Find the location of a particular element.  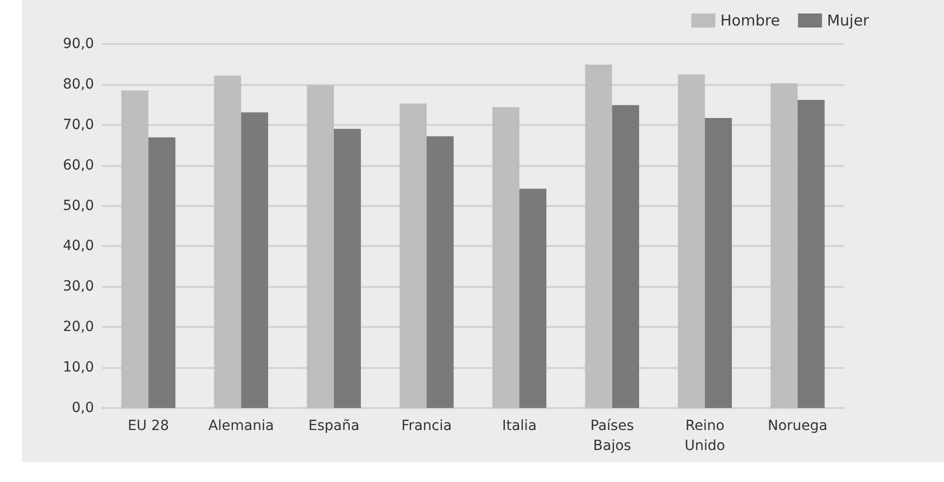

x-tick-label: Noruega is located at coordinates (798, 426).